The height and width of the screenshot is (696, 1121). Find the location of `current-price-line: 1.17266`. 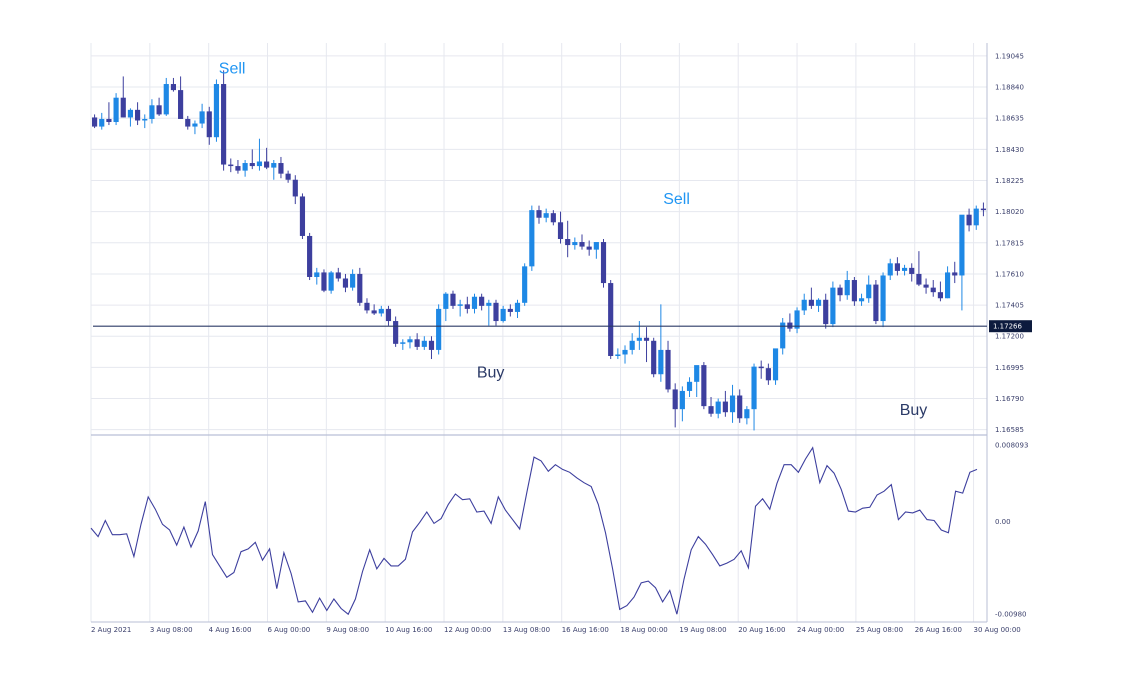

current-price-line: 1.17266 is located at coordinates (562, 326).